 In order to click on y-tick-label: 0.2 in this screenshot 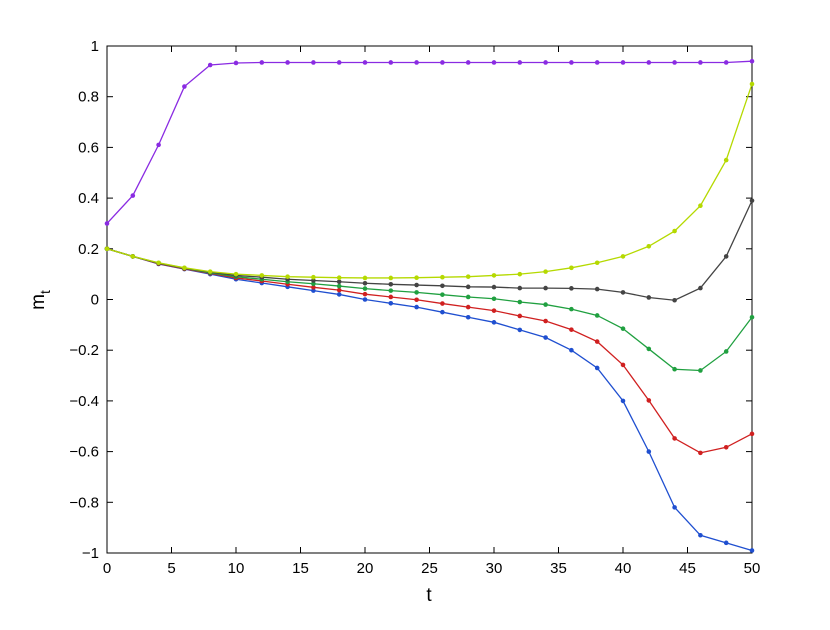, I will do `click(88, 249)`.